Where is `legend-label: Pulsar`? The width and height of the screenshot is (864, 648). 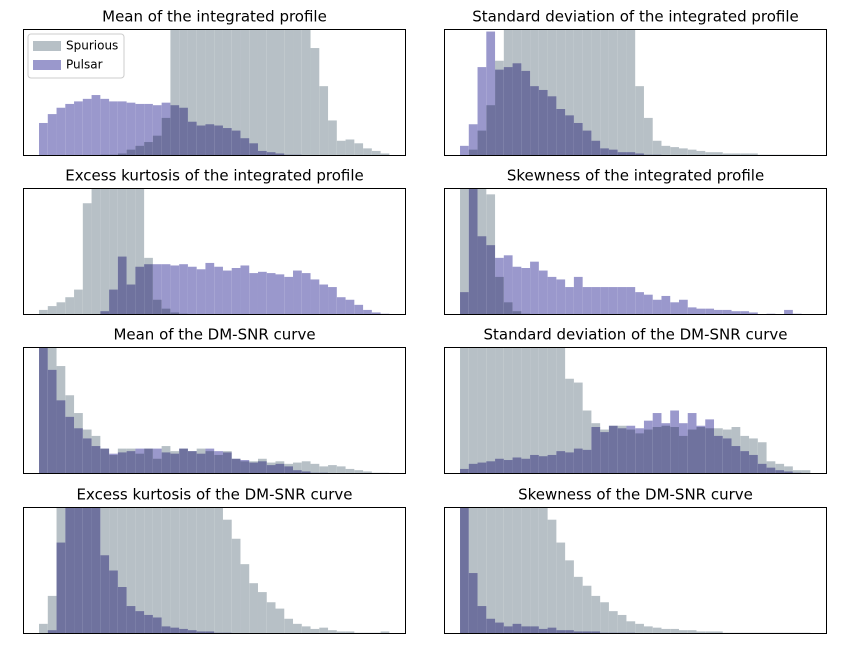
legend-label: Pulsar is located at coordinates (84, 65).